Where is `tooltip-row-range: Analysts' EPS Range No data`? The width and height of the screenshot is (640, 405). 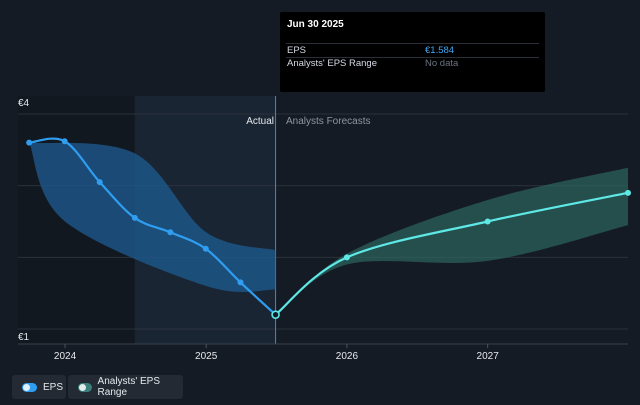
tooltip-row-range: Analysts' EPS Range No data is located at coordinates (412, 64).